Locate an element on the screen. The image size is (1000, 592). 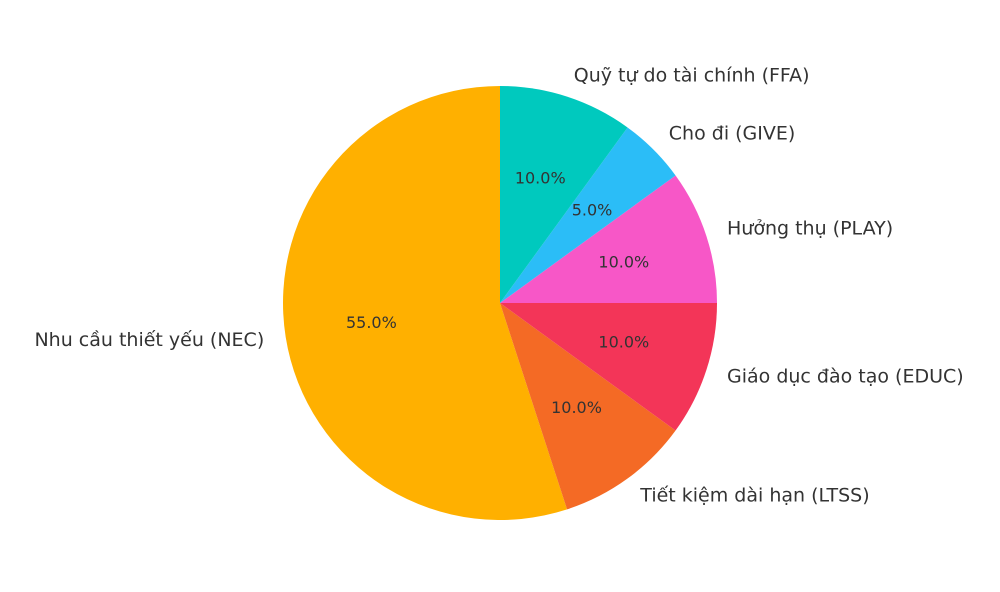
value-label: 55.0% is located at coordinates (371, 322).